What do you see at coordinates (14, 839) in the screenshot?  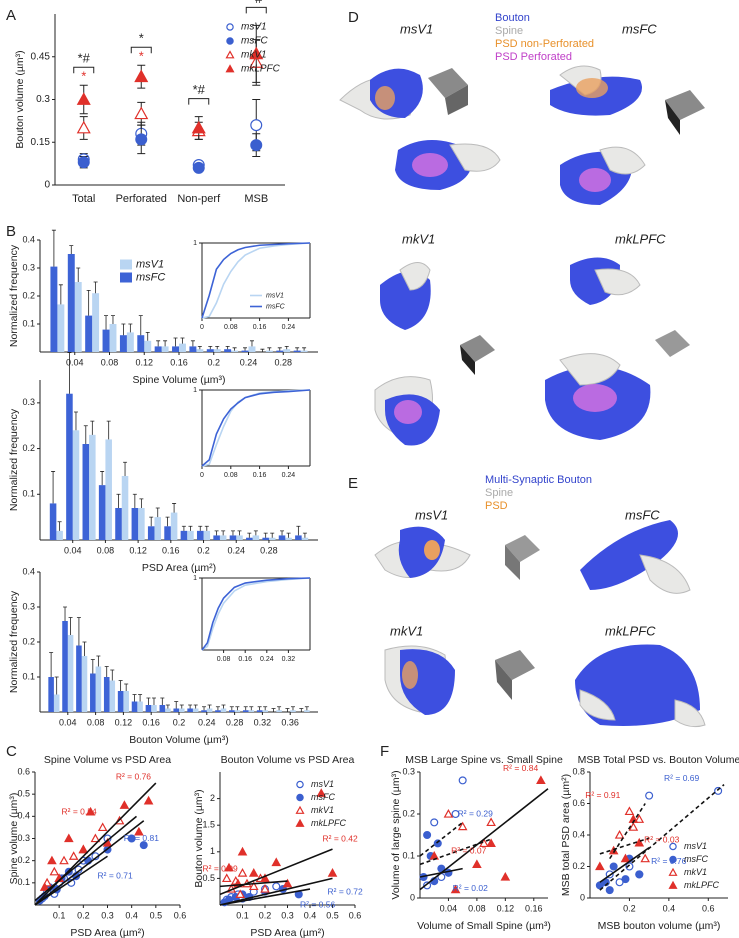 I see `y-axis-label: Spine volume (µm³)` at bounding box center [14, 839].